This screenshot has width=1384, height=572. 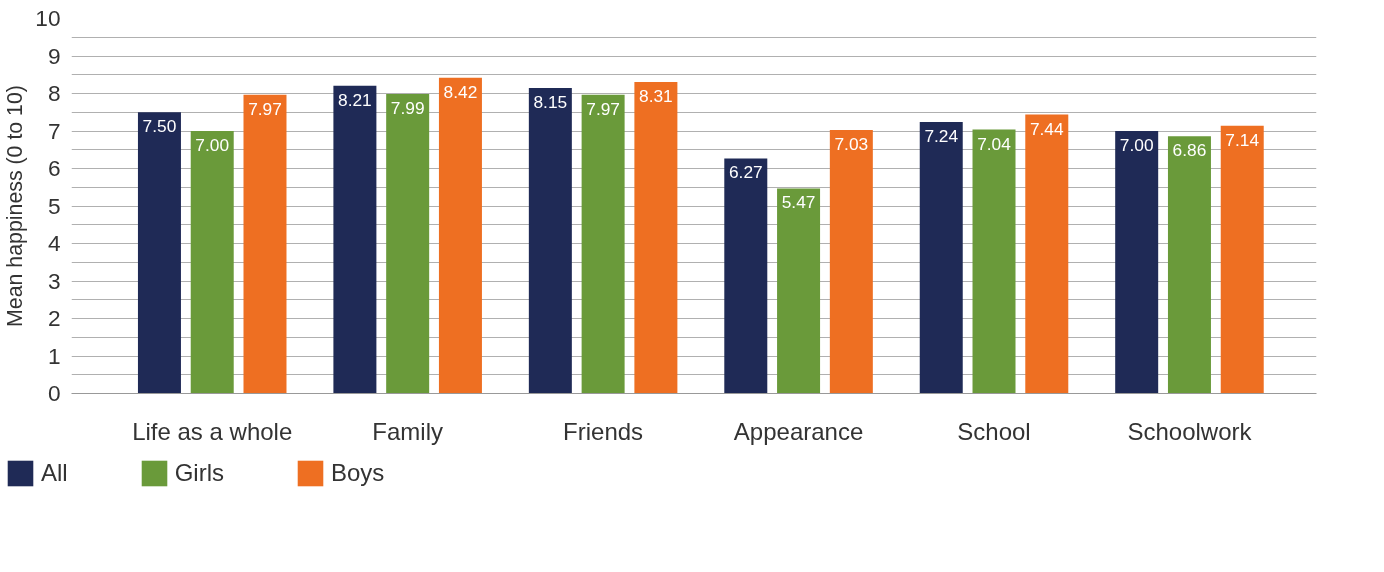 I want to click on y-tick-label: 0, so click(x=54, y=393).